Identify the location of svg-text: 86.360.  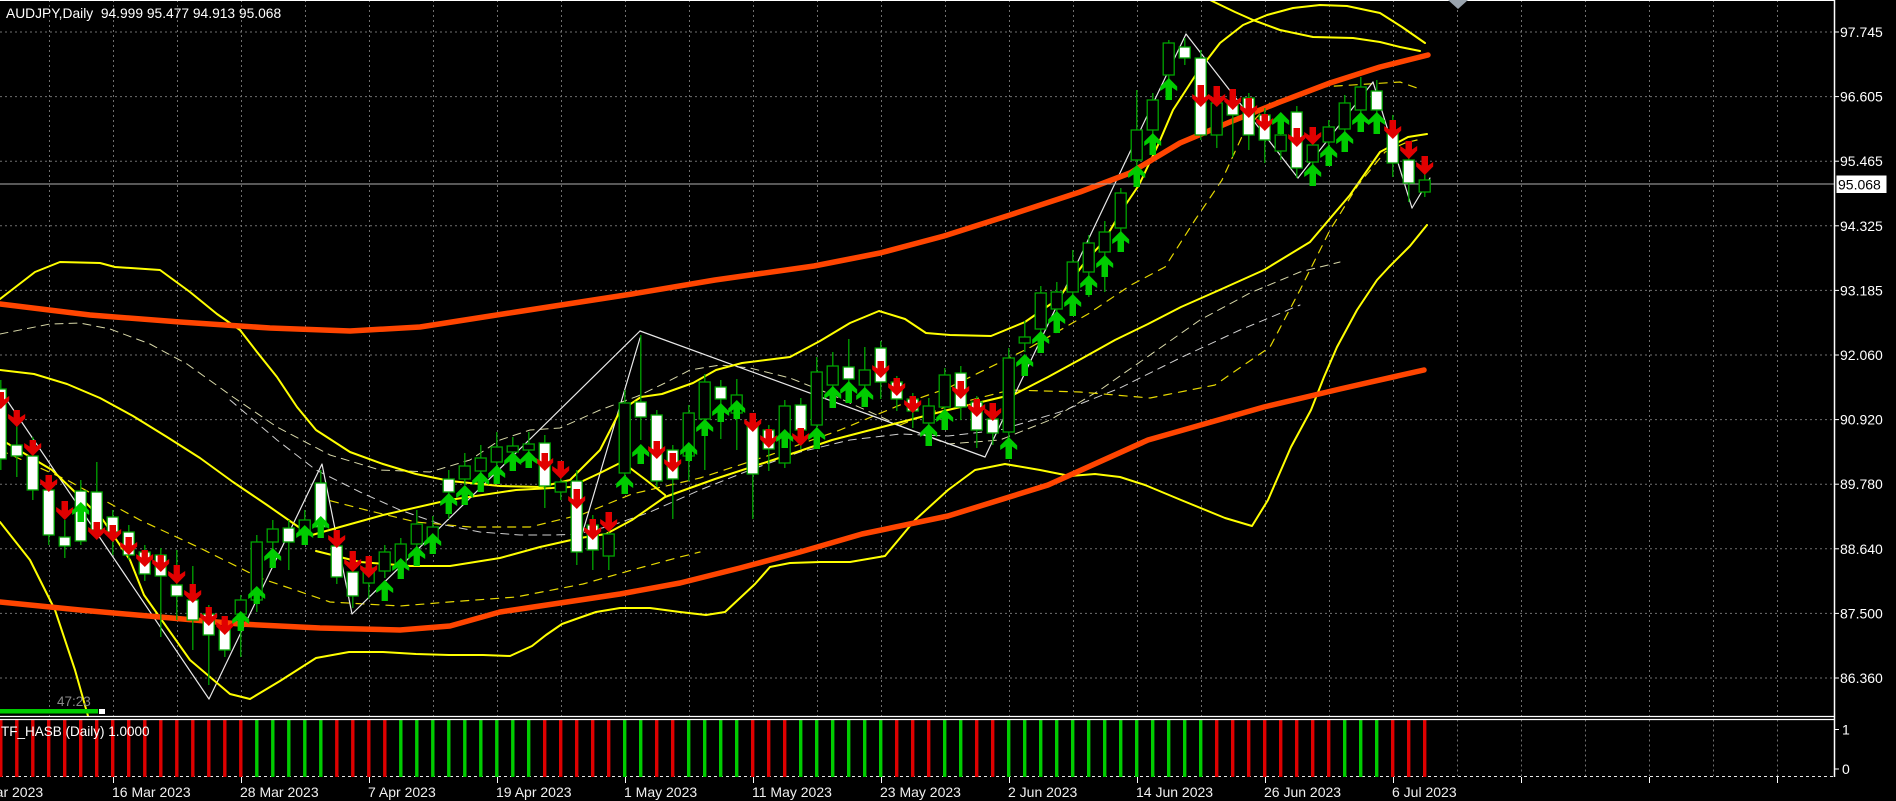
(1861, 678).